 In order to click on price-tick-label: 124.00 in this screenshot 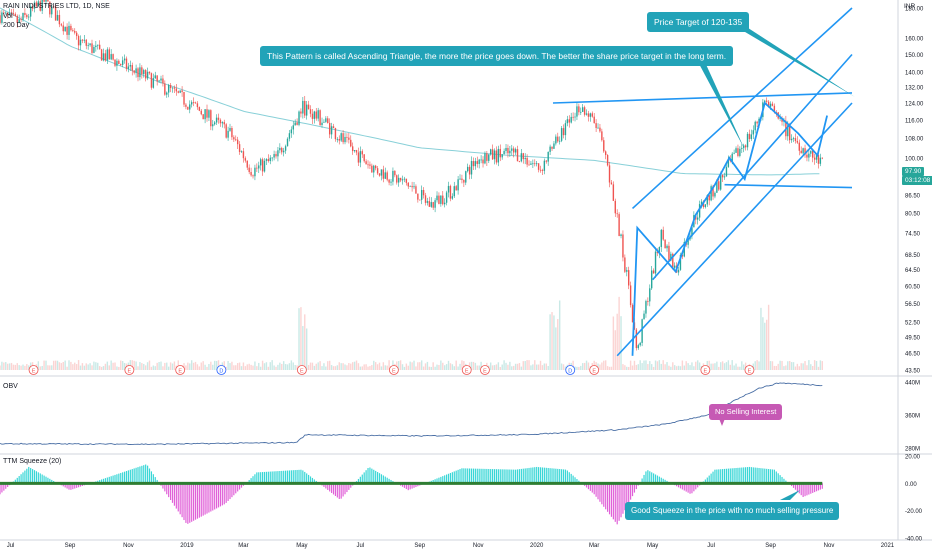, I will do `click(914, 104)`.